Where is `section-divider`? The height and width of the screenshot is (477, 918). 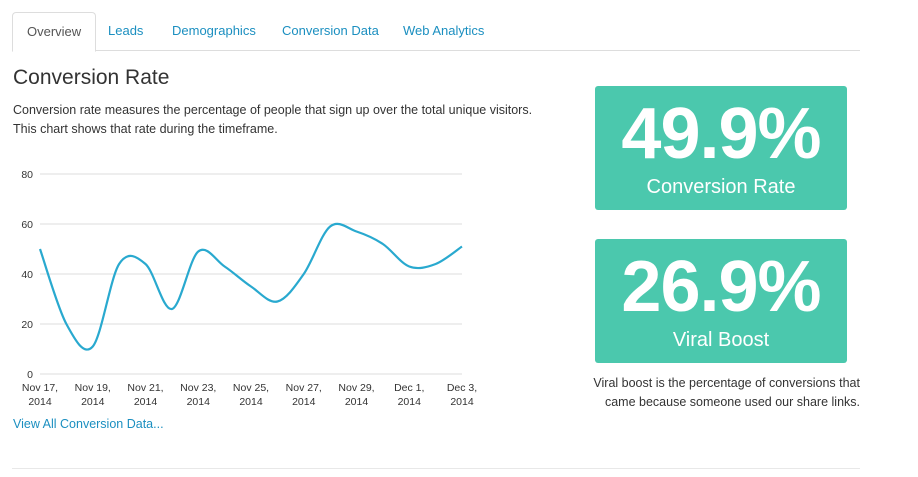 section-divider is located at coordinates (436, 468).